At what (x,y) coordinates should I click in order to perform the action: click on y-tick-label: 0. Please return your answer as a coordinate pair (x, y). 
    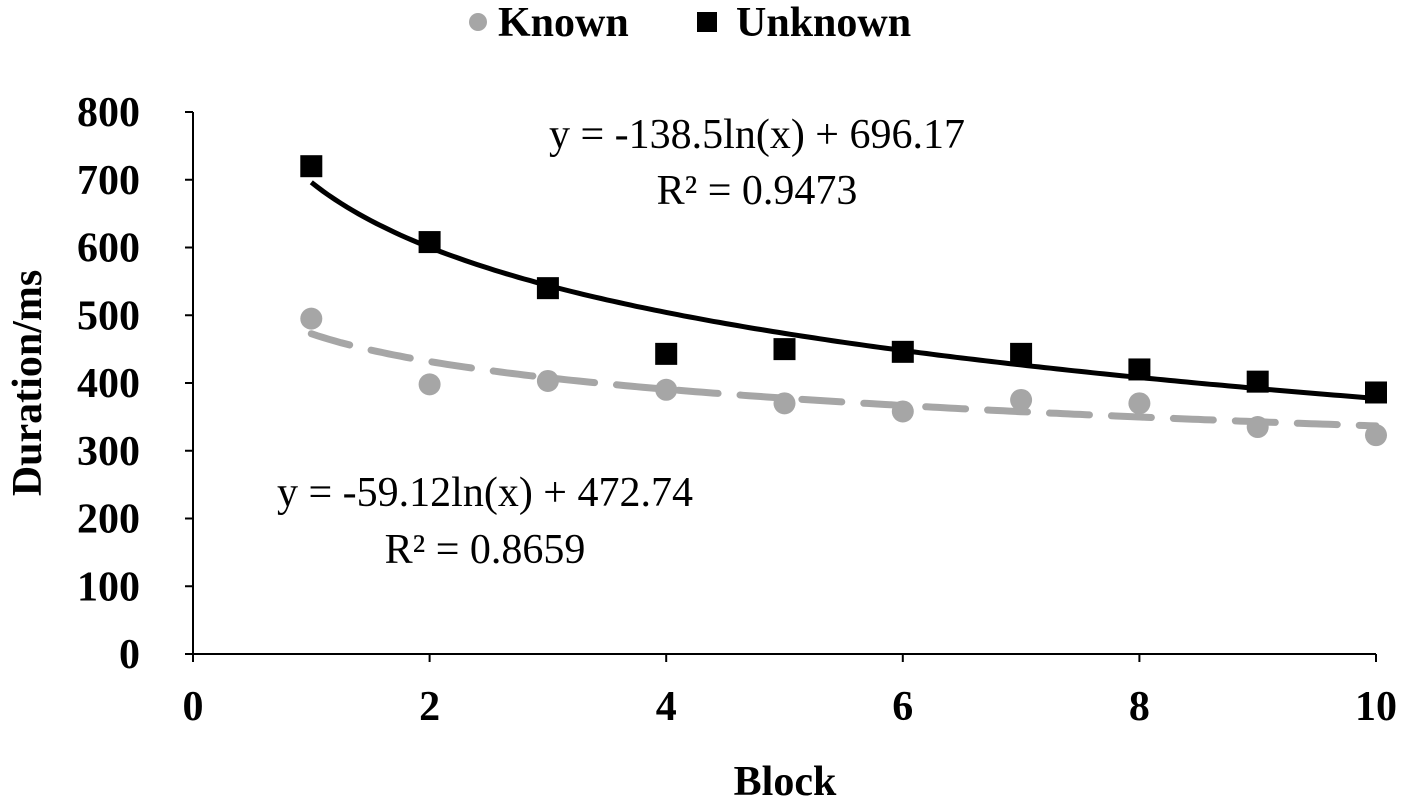
    Looking at the image, I should click on (129, 655).